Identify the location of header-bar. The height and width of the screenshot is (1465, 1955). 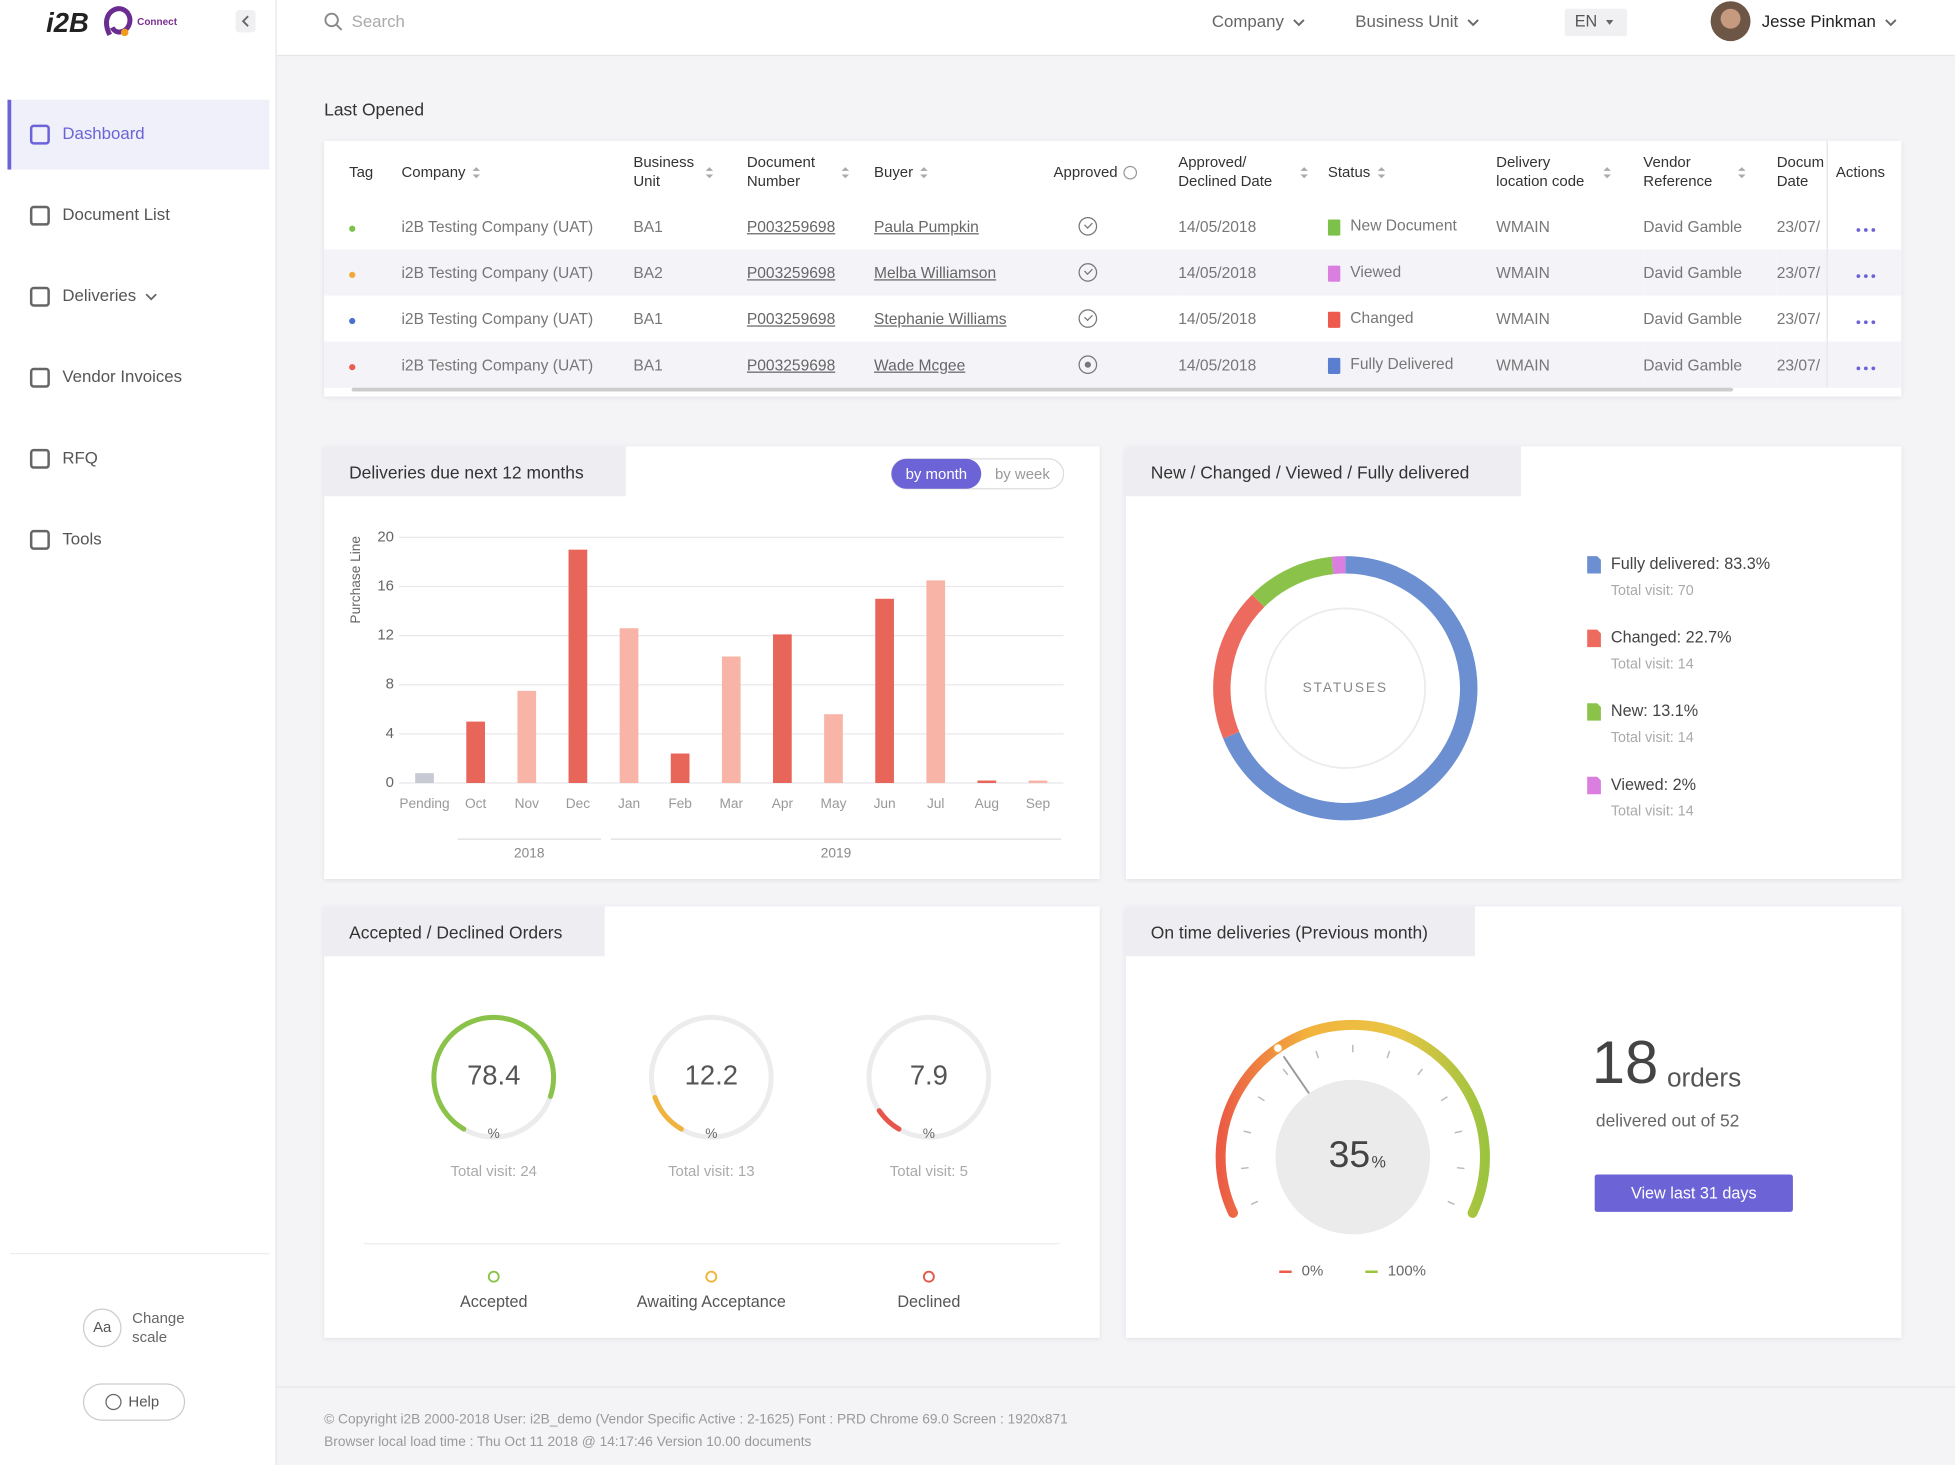
(1115, 27).